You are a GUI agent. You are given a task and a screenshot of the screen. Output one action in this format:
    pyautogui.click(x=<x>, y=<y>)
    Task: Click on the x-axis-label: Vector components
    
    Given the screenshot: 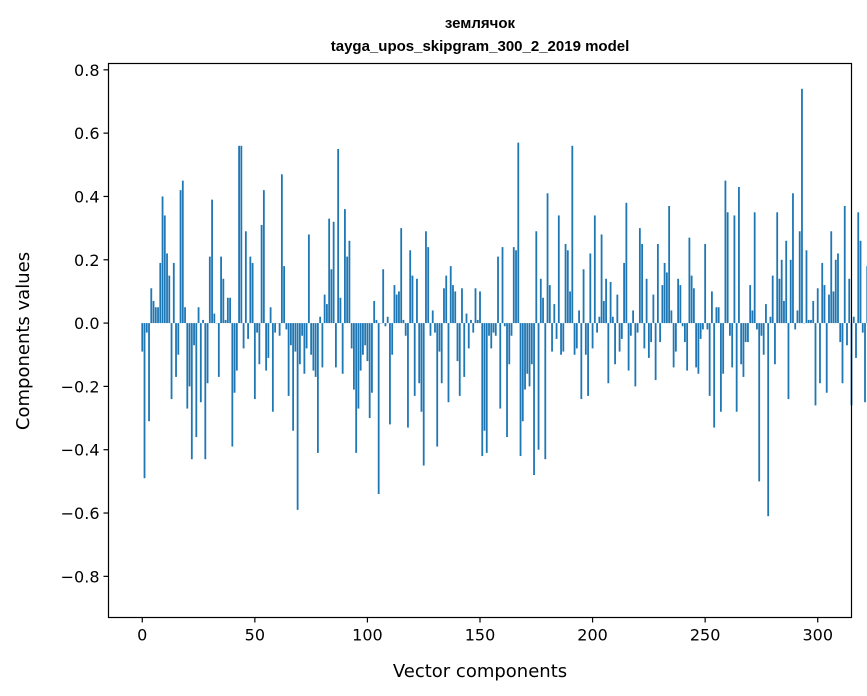 What is the action you would take?
    pyautogui.click(x=480, y=671)
    